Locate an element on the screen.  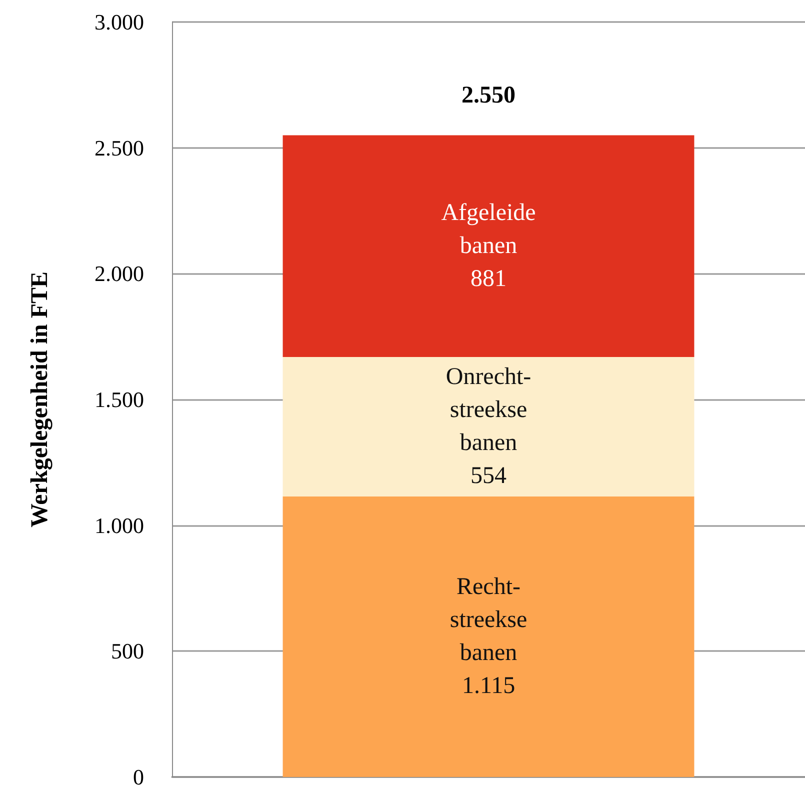
y-tick-label: 3.000 is located at coordinates (119, 22).